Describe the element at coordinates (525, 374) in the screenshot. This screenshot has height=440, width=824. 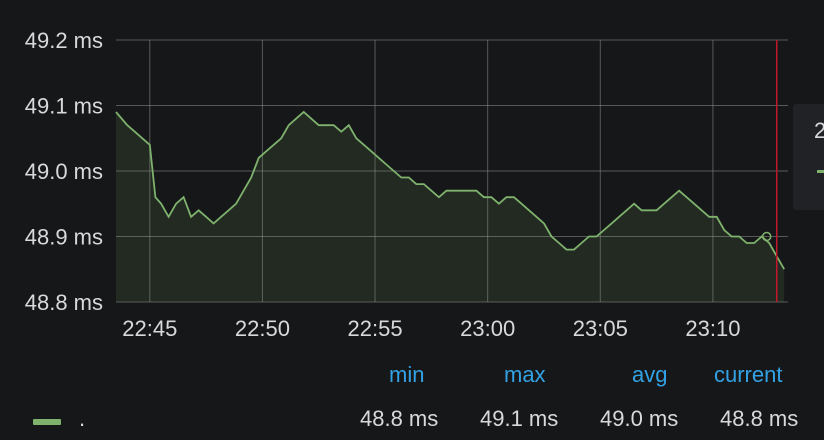
I see `legend-header-max: max` at that location.